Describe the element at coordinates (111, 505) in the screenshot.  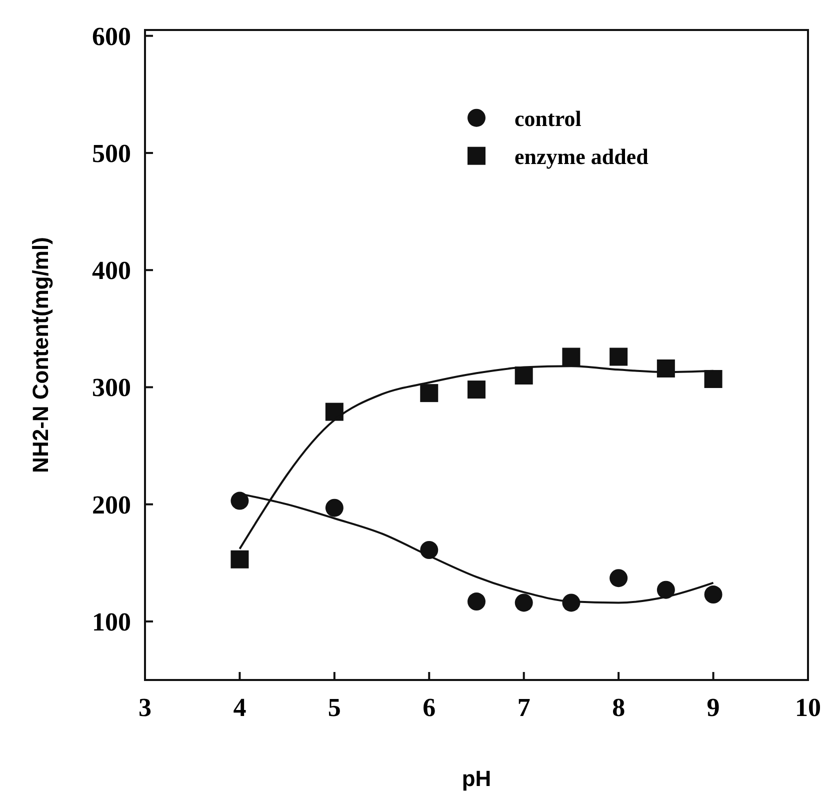
I see `y-tick-label: 200` at that location.